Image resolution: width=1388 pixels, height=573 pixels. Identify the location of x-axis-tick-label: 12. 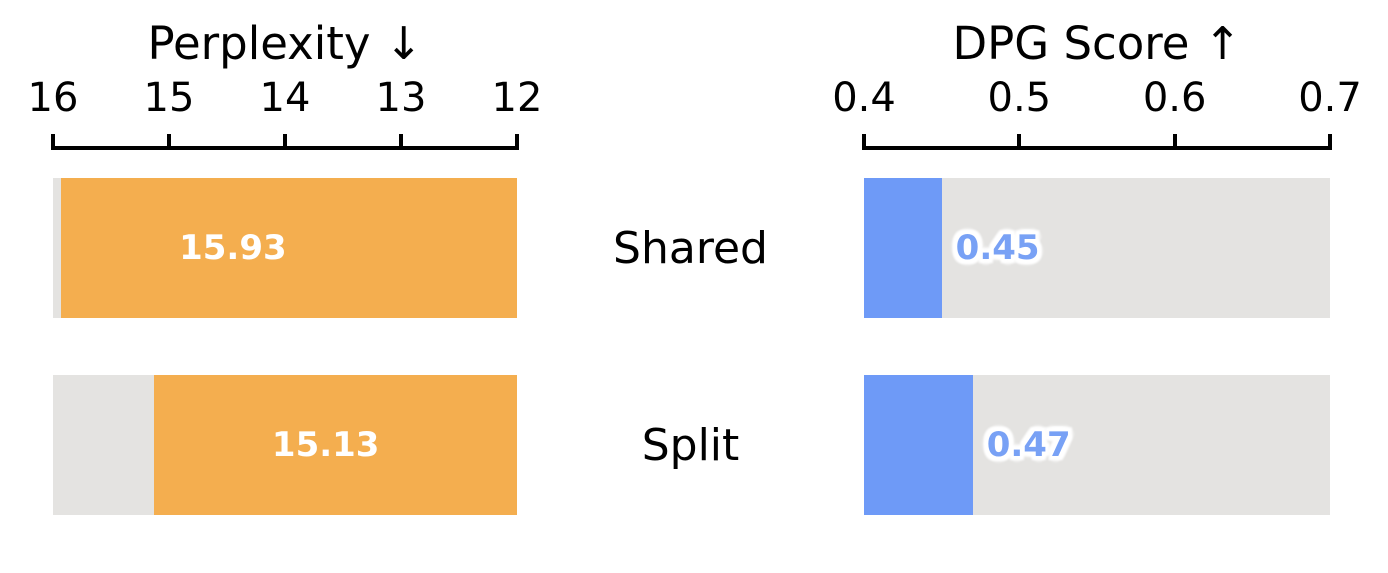
(517, 98).